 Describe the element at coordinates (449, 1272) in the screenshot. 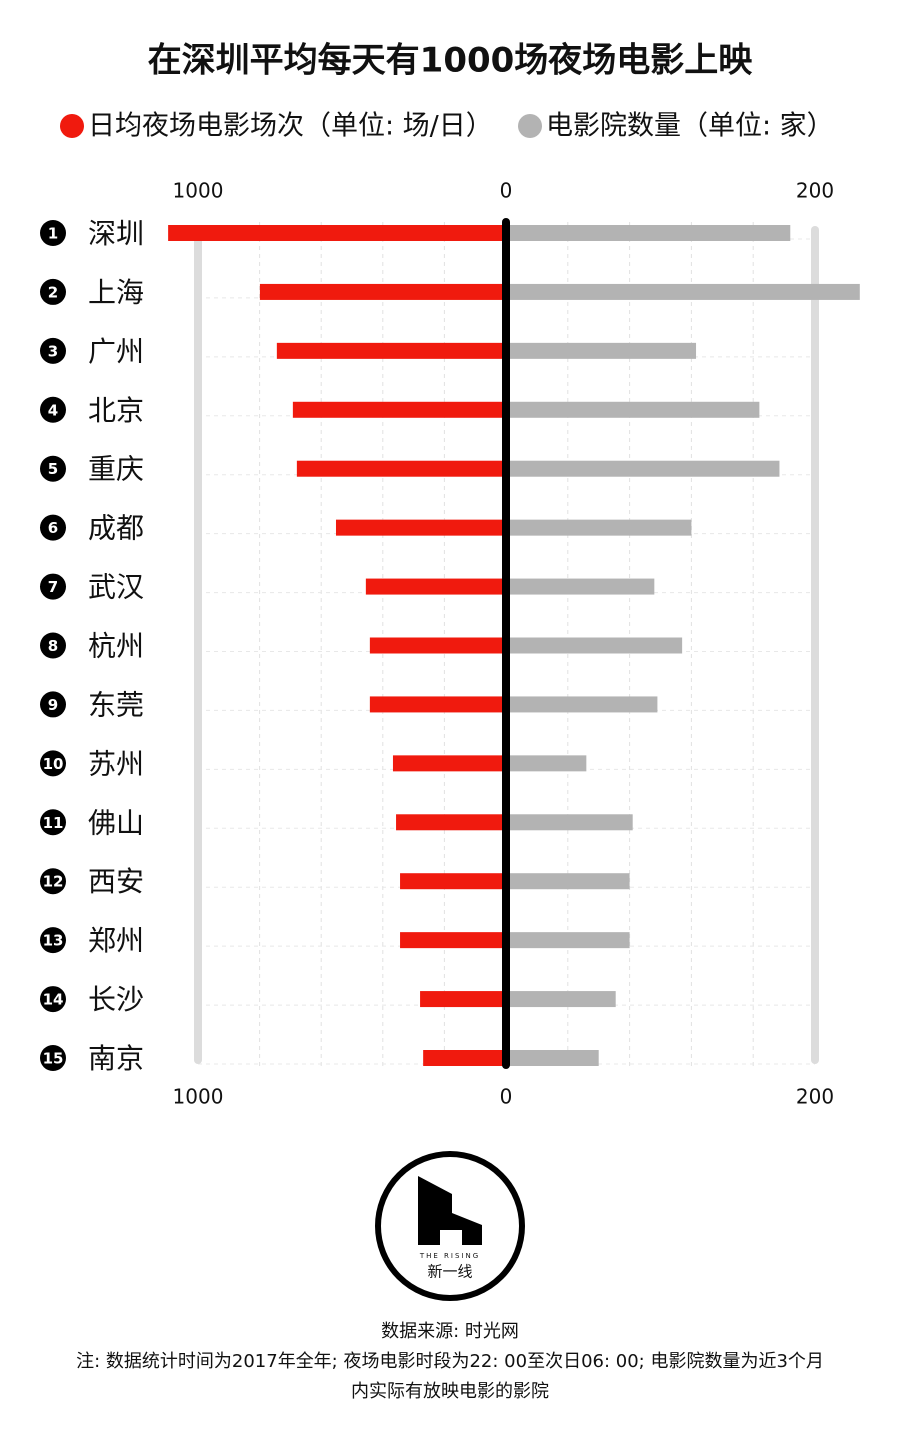

I see `logo-name: 新一线` at that location.